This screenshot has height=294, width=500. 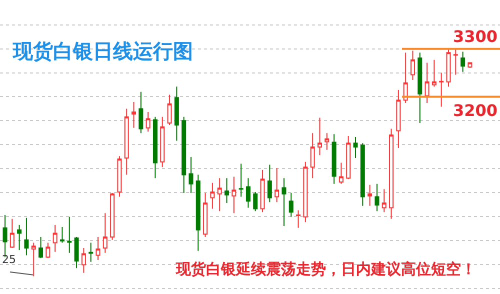 I want to click on annotation: 25, so click(x=9, y=259).